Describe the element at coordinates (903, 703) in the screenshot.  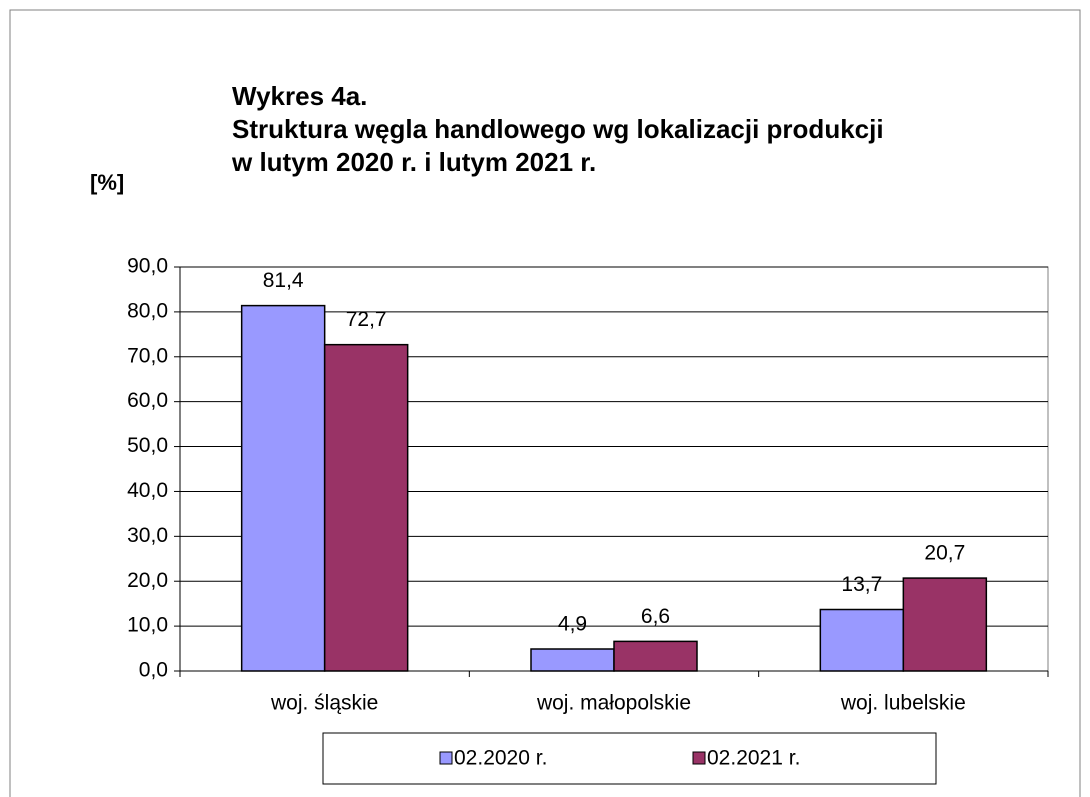
I see `x-tick-label: woj. lubelskie` at that location.